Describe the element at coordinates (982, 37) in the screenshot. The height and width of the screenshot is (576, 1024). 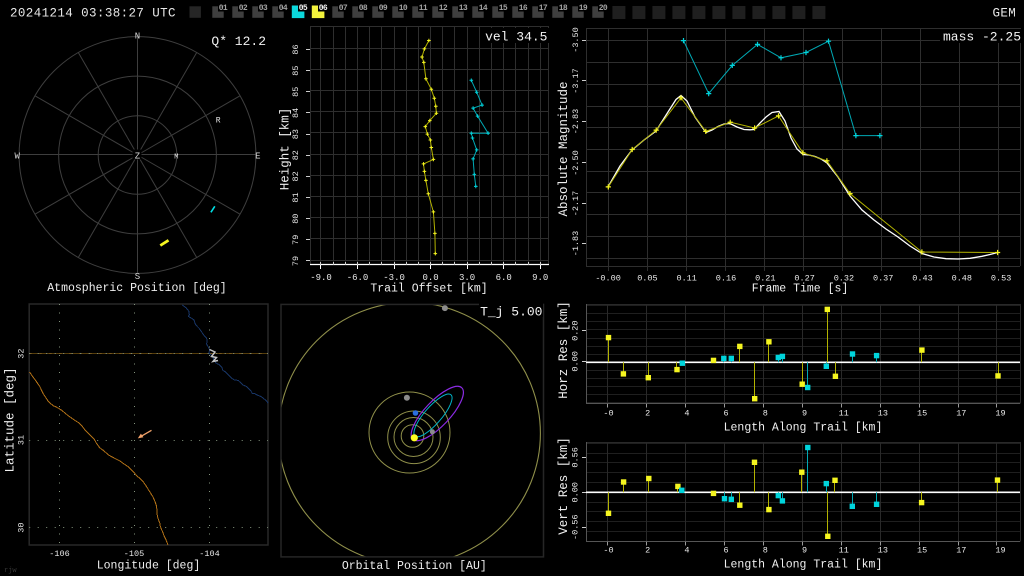
I see `svg-text: mass -2.25` at that location.